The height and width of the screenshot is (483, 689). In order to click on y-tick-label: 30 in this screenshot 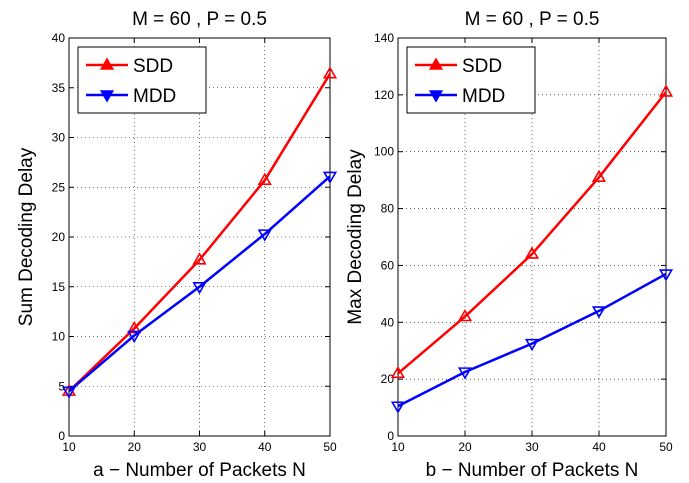, I will do `click(59, 138)`.